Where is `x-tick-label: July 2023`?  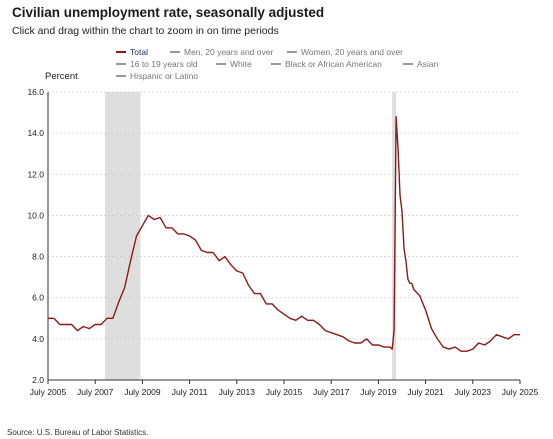 x-tick-label: July 2023 is located at coordinates (473, 392).